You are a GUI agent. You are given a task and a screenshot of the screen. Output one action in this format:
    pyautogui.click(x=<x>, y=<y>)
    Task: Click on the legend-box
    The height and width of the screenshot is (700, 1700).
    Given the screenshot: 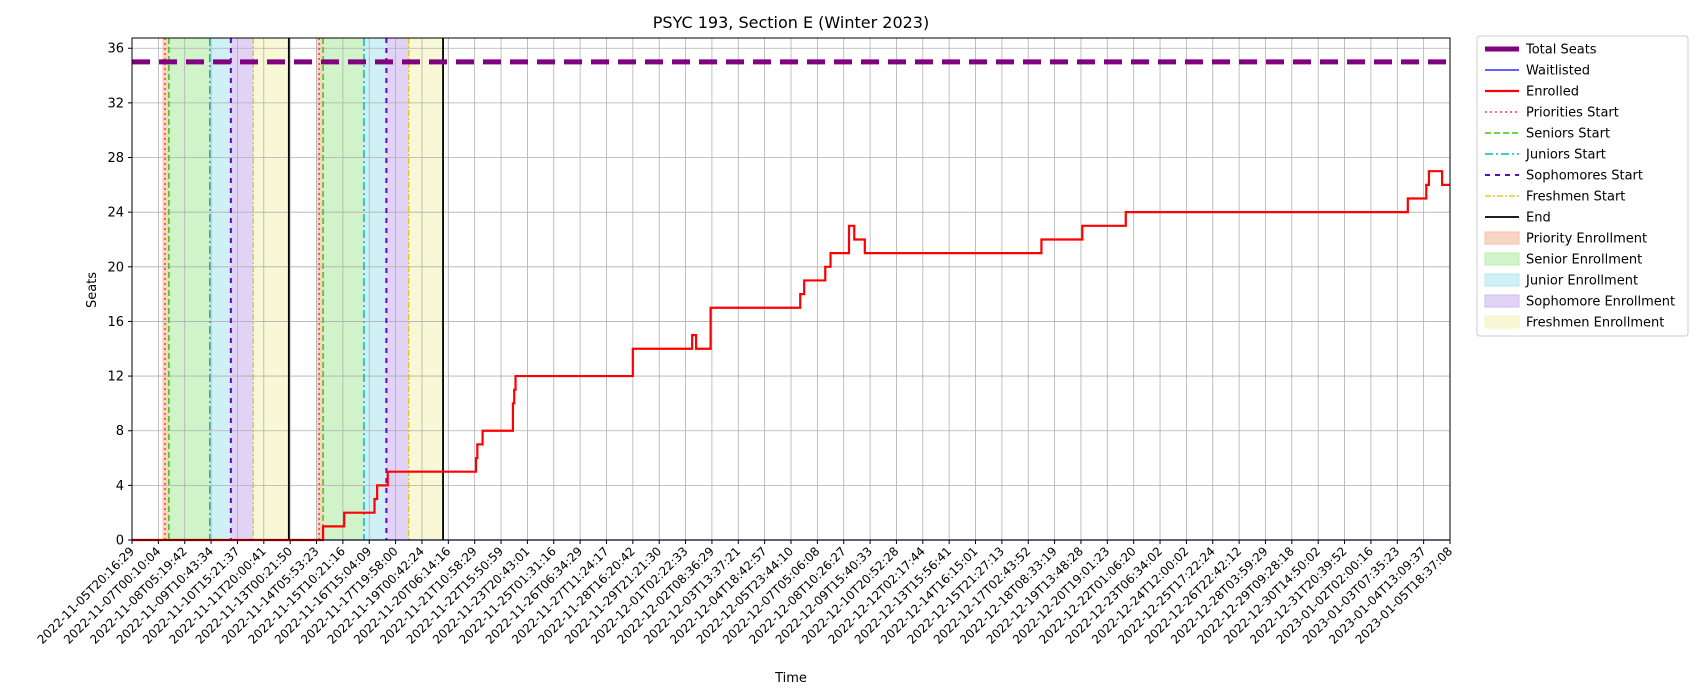 What is the action you would take?
    pyautogui.click(x=1582, y=186)
    